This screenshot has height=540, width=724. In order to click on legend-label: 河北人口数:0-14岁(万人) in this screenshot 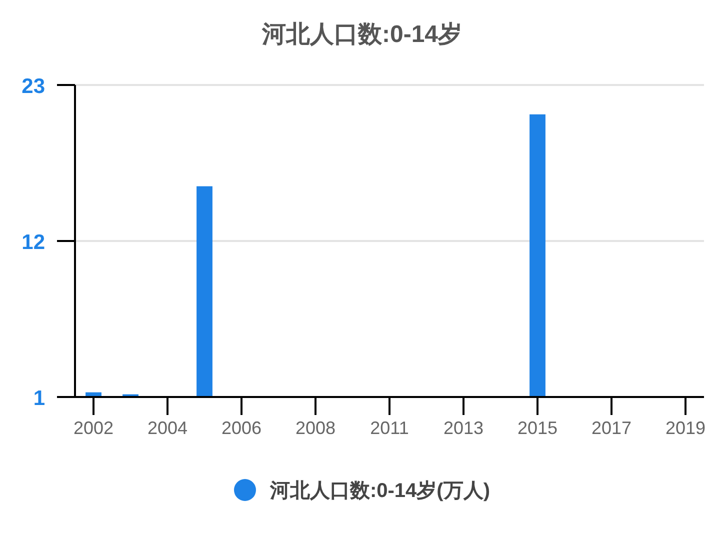, I will do `click(379, 491)`.